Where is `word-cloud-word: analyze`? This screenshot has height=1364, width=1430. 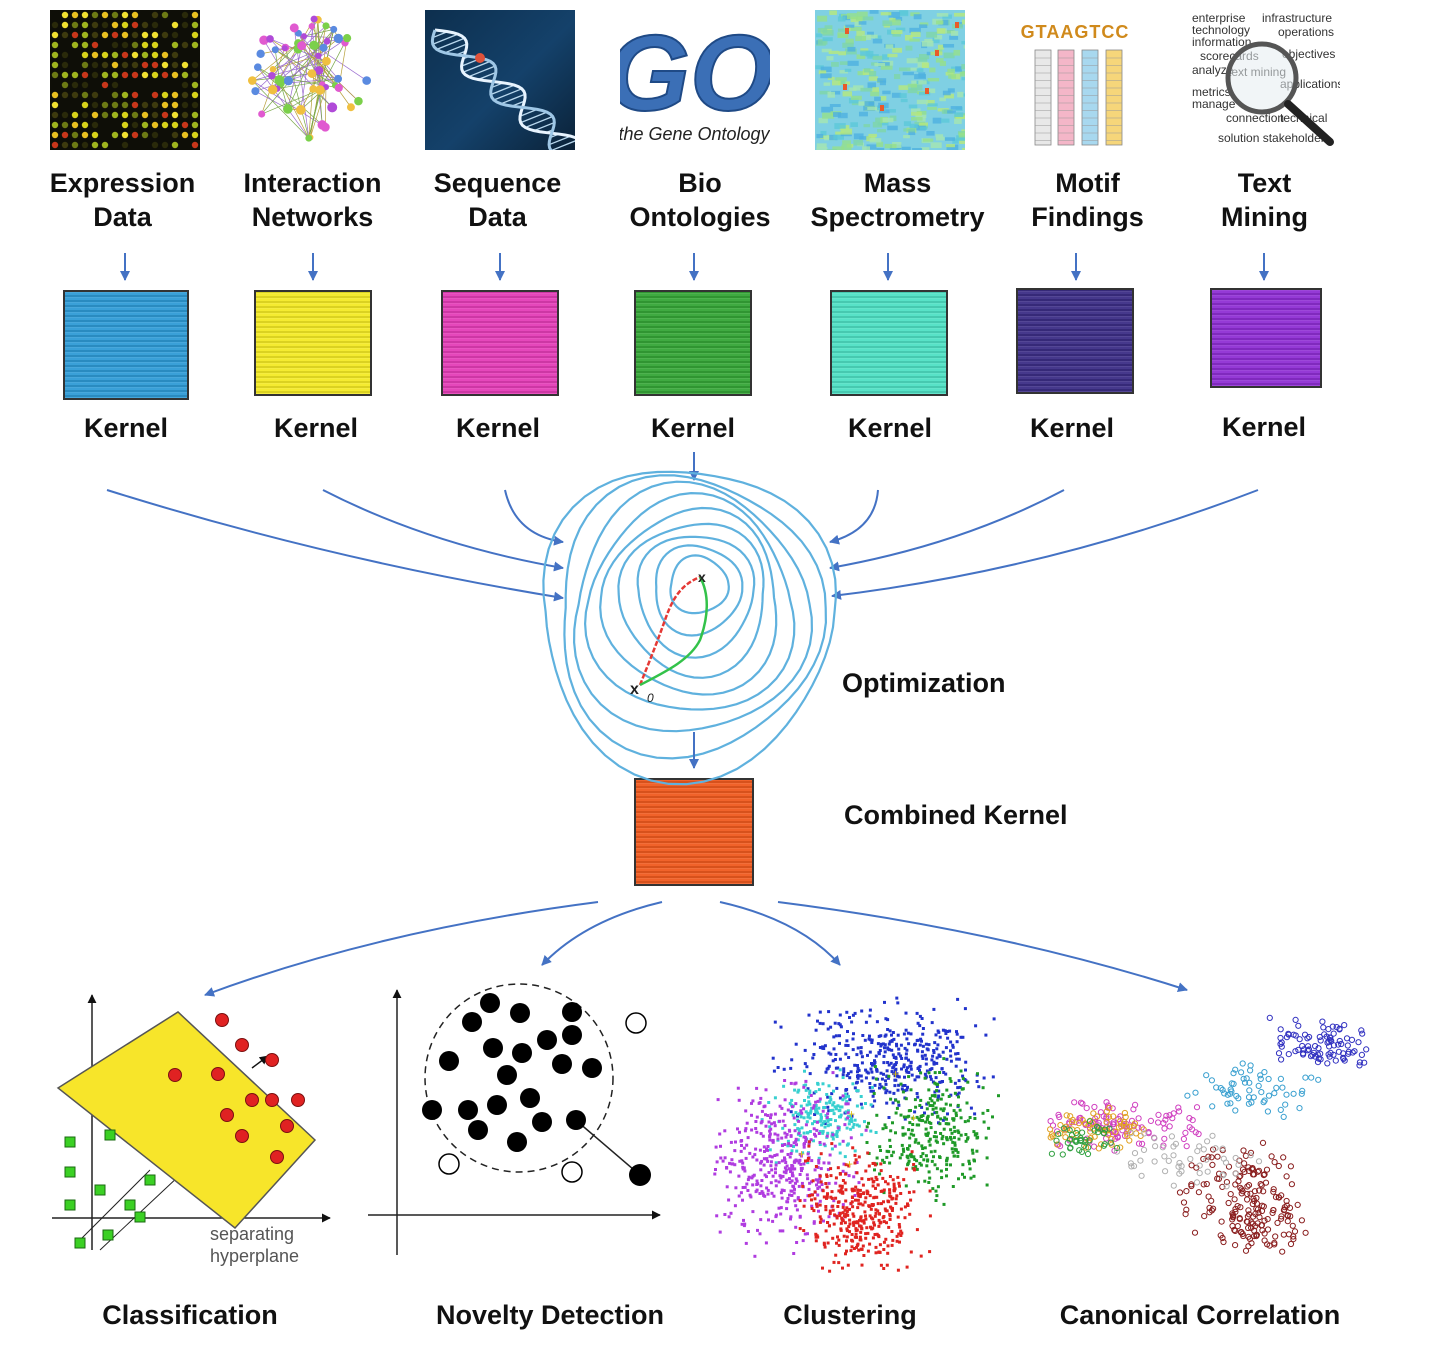
word-cloud-word: analyze is located at coordinates (1213, 70).